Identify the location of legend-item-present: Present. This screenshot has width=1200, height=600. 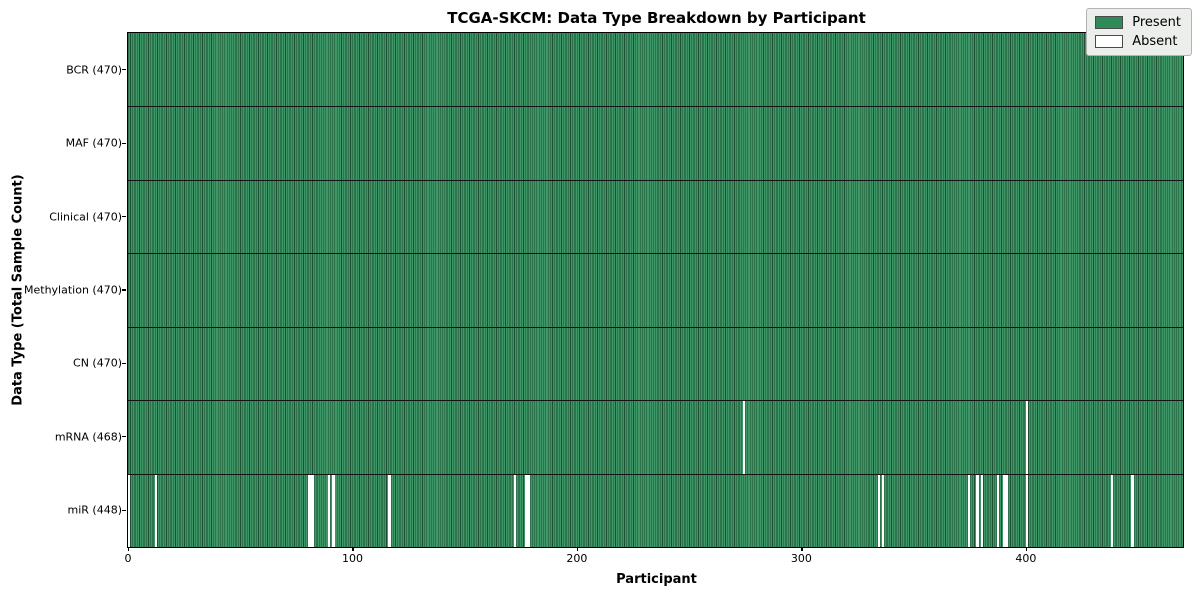
(1138, 22).